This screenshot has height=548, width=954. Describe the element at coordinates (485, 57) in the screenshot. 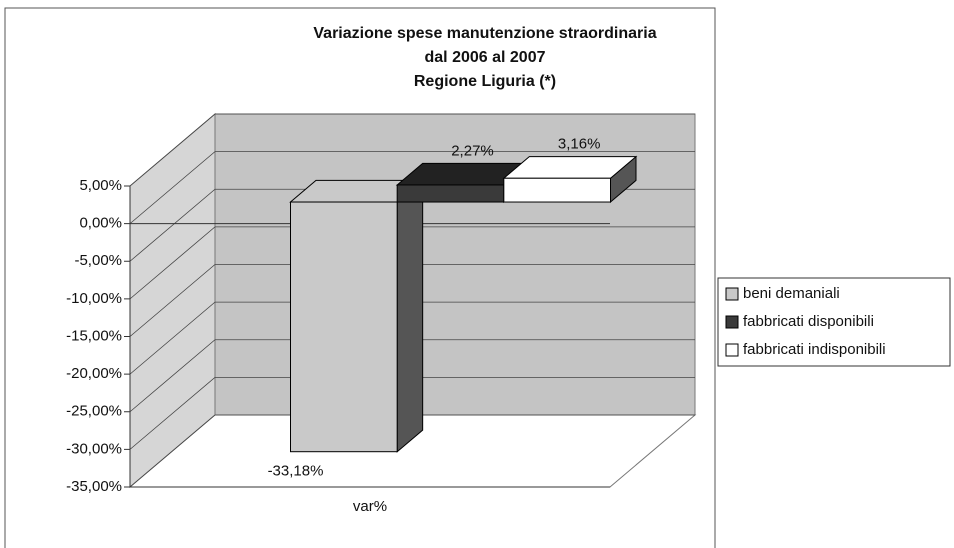

I see `chart-title: dal 2006 al 2007` at that location.